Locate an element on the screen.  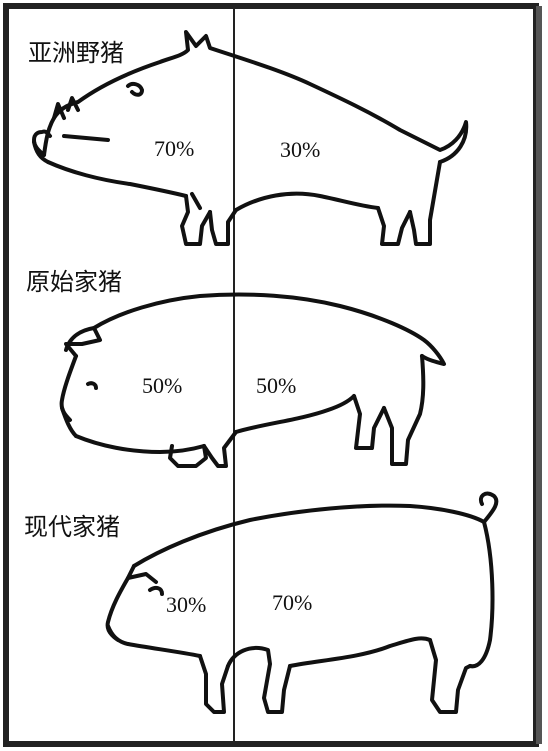
primitive-pig-left-percent: 50% is located at coordinates (162, 385).